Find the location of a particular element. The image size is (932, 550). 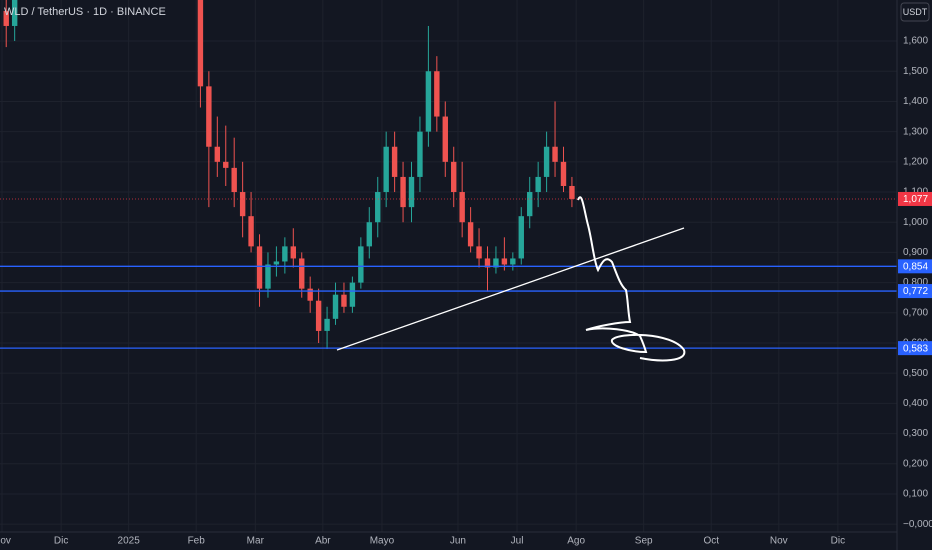

x-tick-label: Jun is located at coordinates (458, 541).